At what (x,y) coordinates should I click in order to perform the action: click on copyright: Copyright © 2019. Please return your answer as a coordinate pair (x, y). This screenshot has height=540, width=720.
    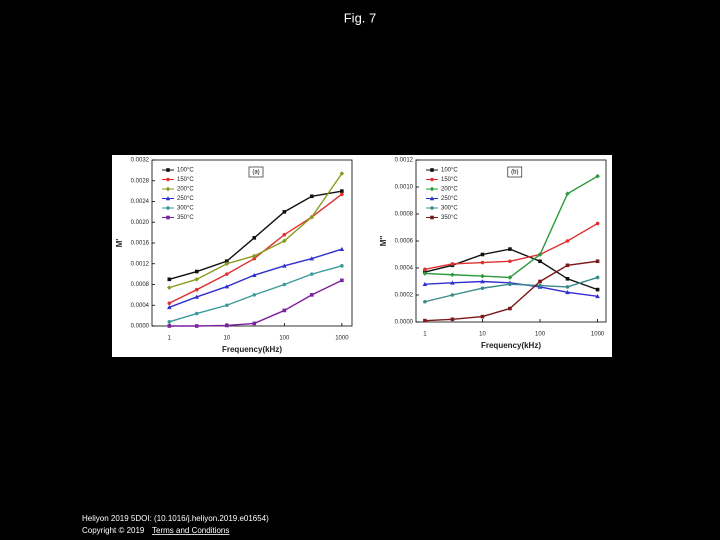
    Looking at the image, I should click on (113, 530).